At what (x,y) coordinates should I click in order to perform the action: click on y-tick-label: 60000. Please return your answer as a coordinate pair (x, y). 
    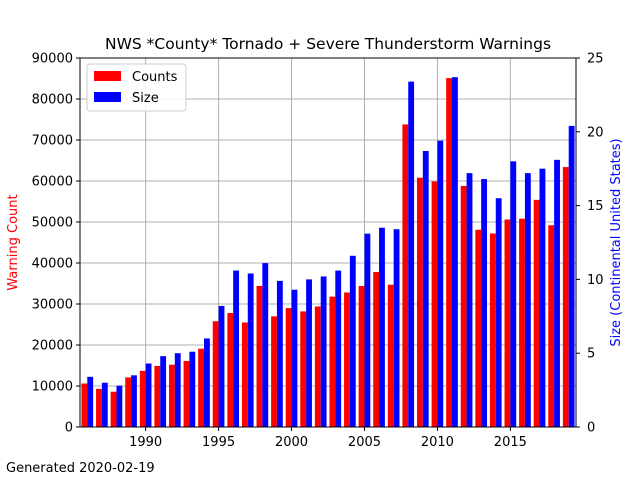
    Looking at the image, I should click on (52, 182).